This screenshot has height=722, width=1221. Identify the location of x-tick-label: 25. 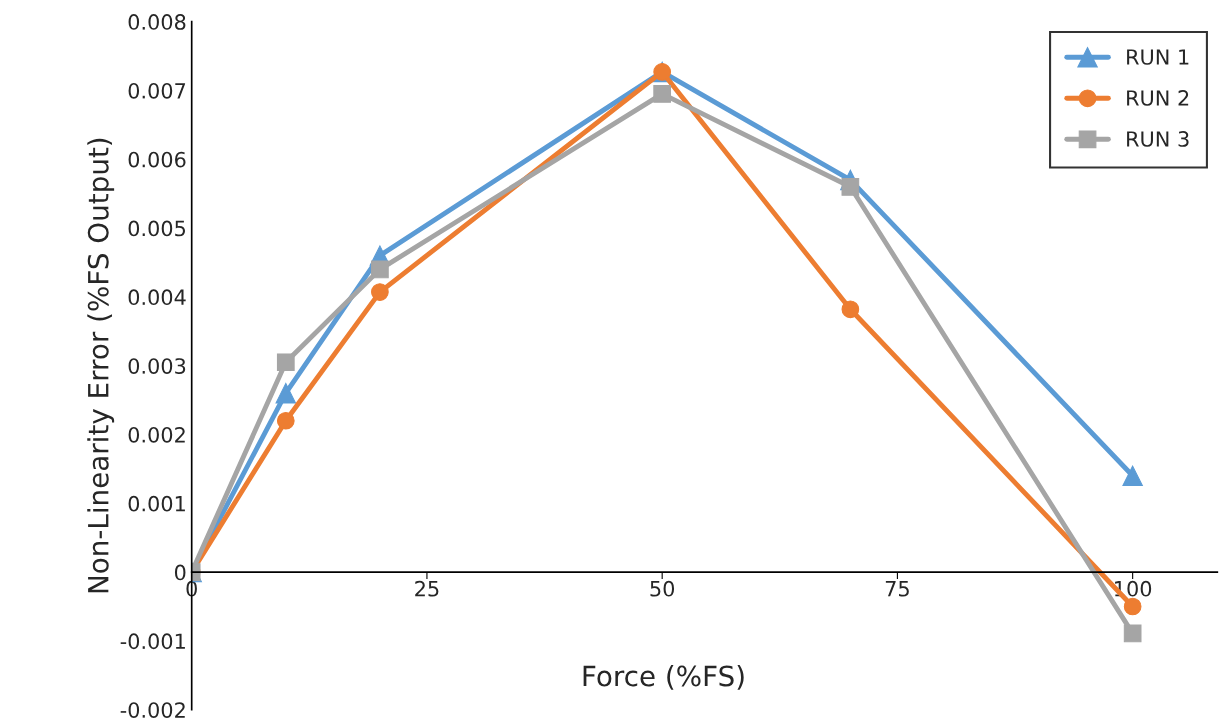
(427, 588).